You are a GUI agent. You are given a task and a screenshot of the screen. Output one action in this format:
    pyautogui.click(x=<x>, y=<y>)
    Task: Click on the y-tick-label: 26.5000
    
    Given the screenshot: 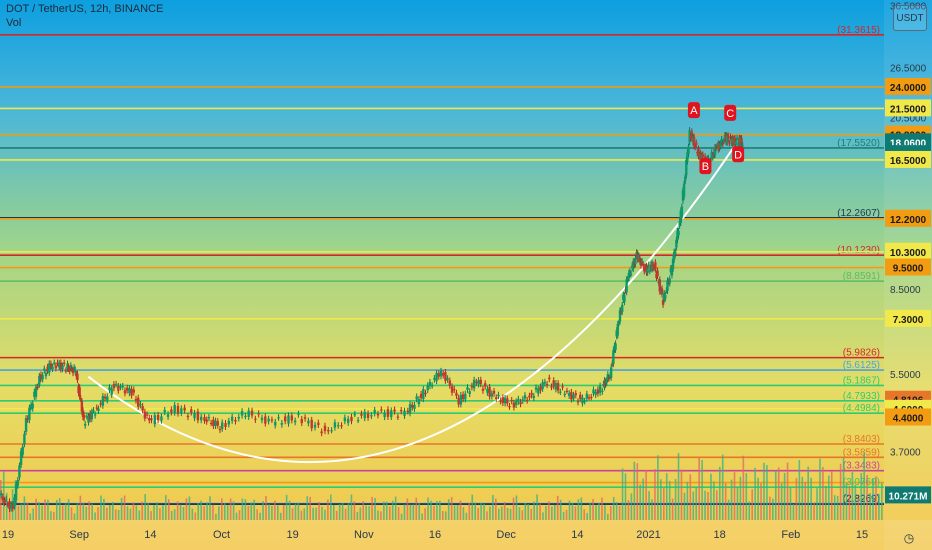 What is the action you would take?
    pyautogui.click(x=908, y=69)
    